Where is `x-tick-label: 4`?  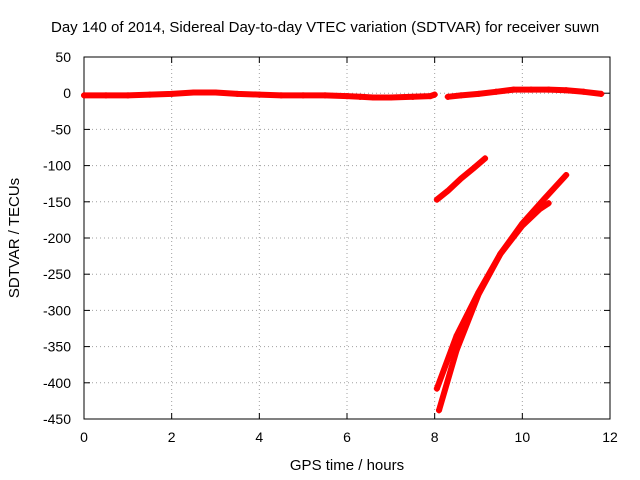 x-tick-label: 4 is located at coordinates (259, 437).